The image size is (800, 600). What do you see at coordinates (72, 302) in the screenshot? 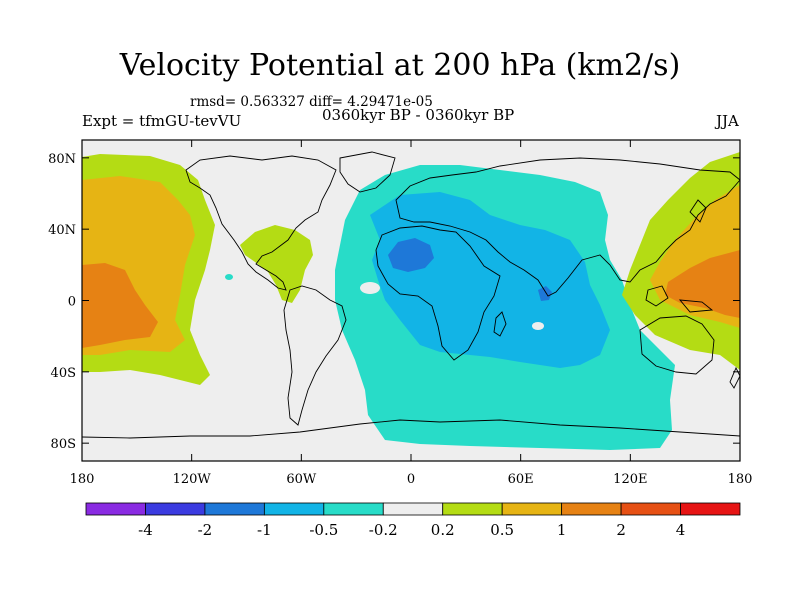
I see `lat-tick-label: 0` at bounding box center [72, 302].